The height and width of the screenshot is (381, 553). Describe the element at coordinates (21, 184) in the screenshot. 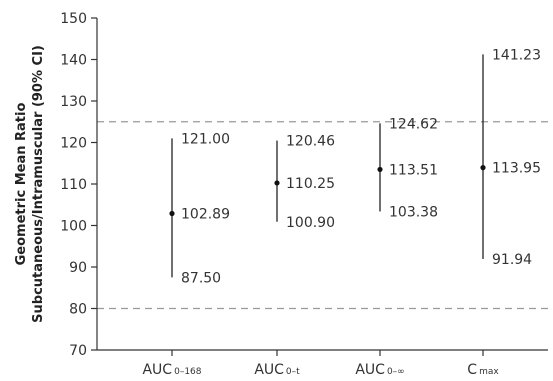

I see `y-axis-title-line-1: Geometric Mean Ratio` at that location.